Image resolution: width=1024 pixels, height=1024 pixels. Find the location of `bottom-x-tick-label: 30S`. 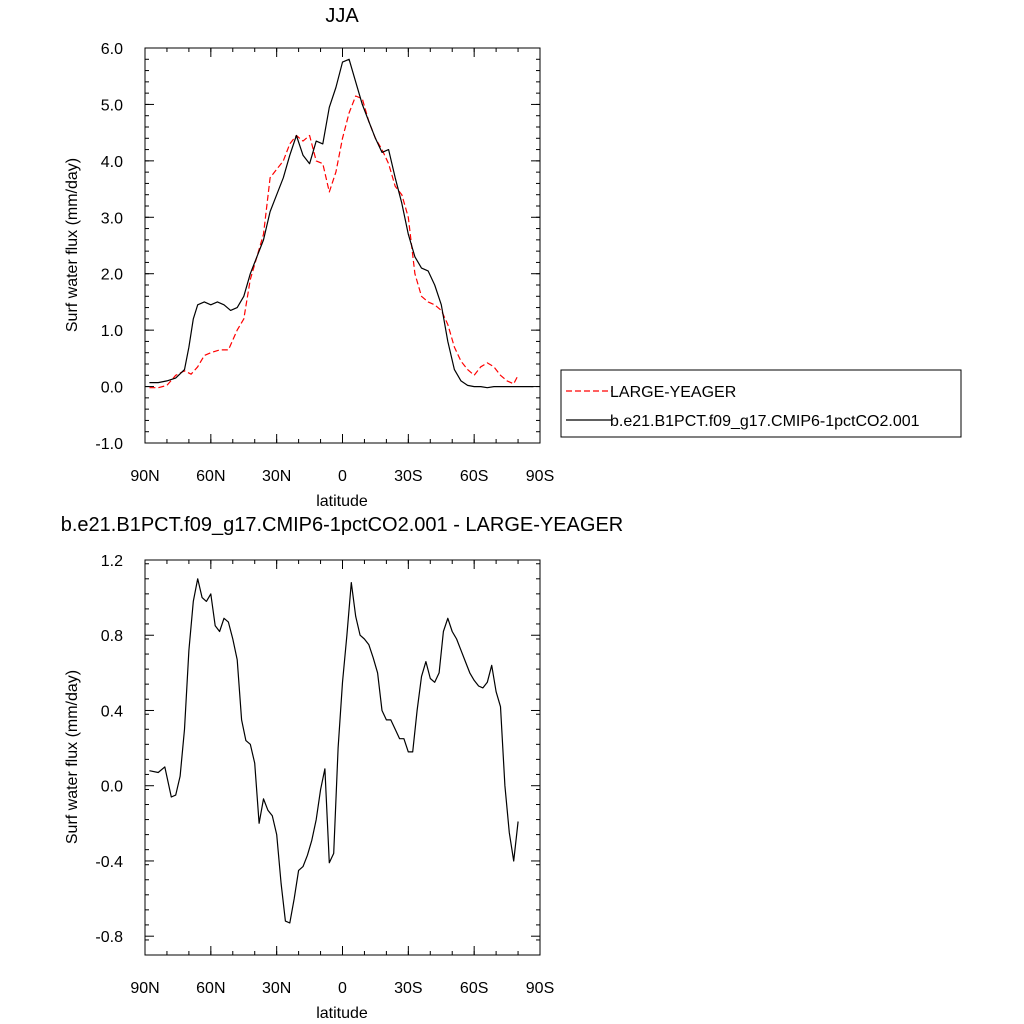

bottom-x-tick-label: 30S is located at coordinates (408, 988).